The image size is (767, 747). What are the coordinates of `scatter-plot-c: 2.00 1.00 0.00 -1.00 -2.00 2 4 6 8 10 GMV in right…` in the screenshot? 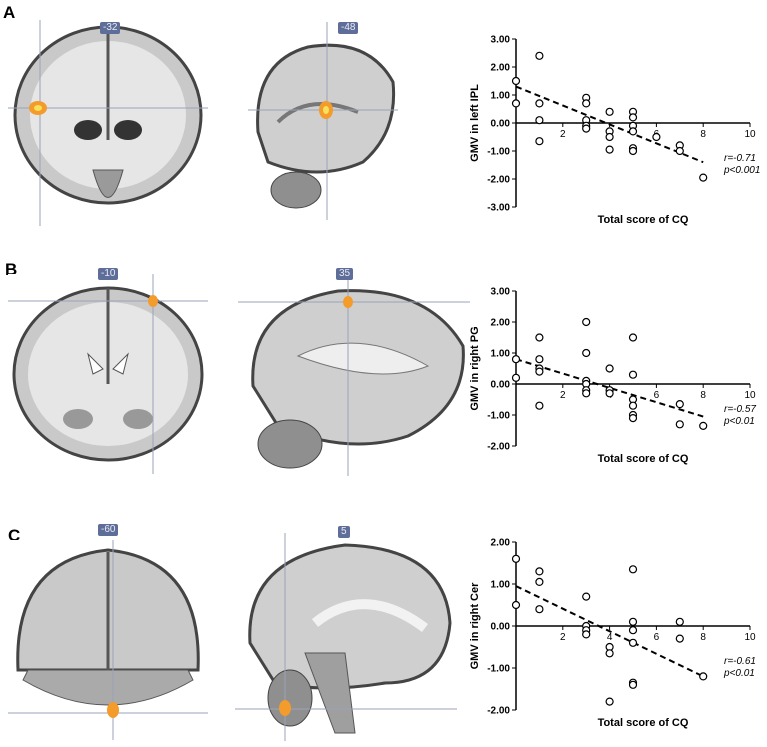 It's located at (613, 638).